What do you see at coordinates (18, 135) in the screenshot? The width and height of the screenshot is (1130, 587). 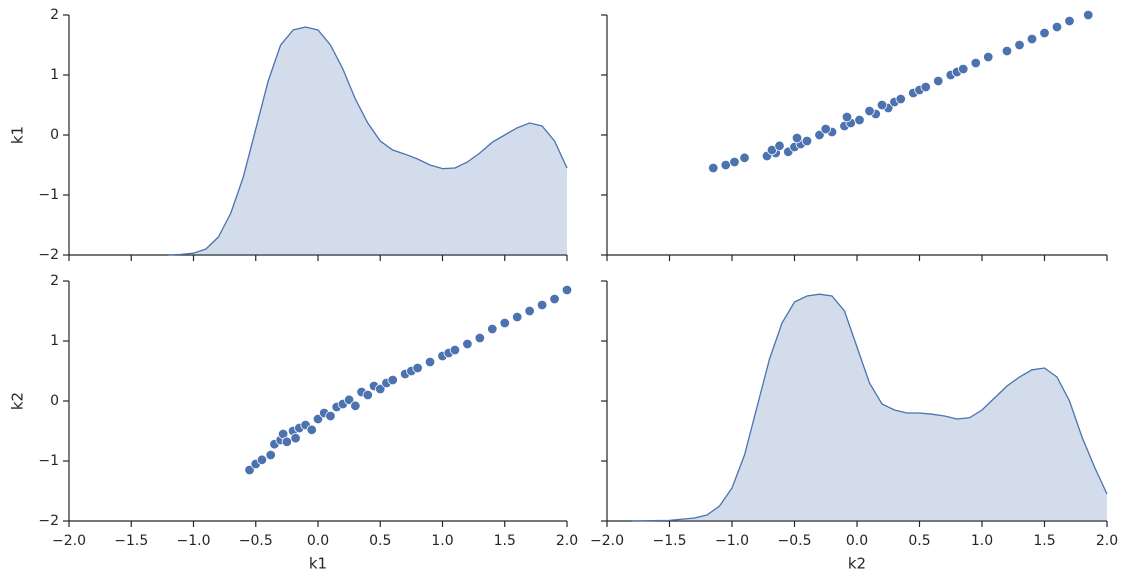 I see `y-axis-label: k1` at bounding box center [18, 135].